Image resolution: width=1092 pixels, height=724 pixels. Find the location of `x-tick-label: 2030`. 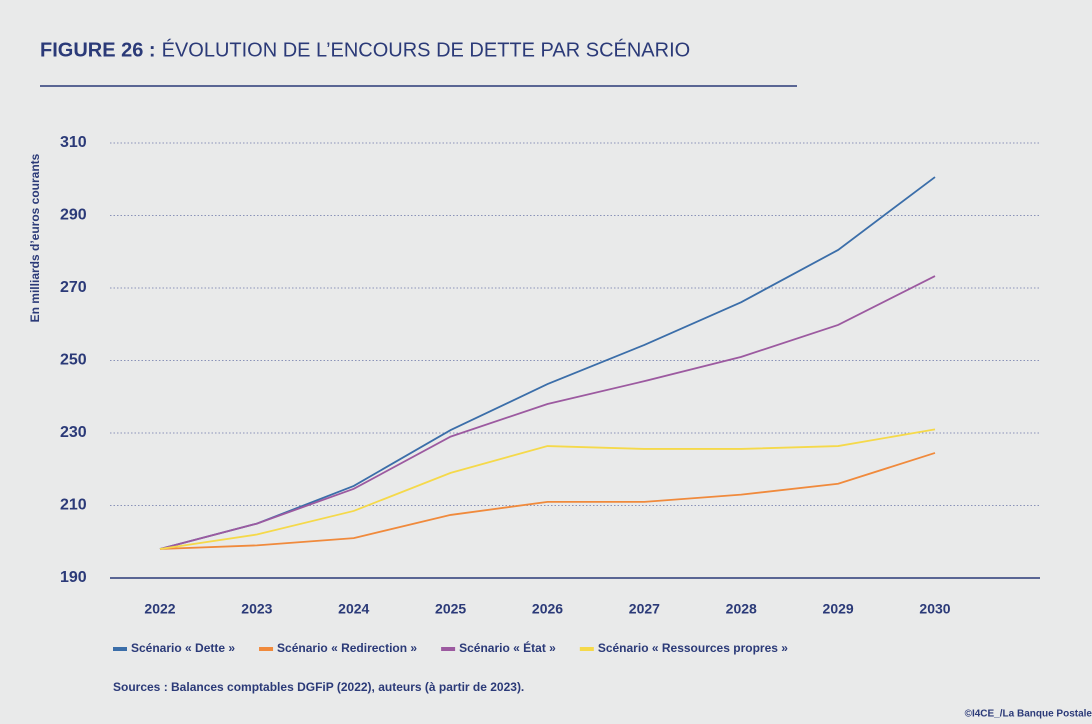

x-tick-label: 2030 is located at coordinates (934, 609).